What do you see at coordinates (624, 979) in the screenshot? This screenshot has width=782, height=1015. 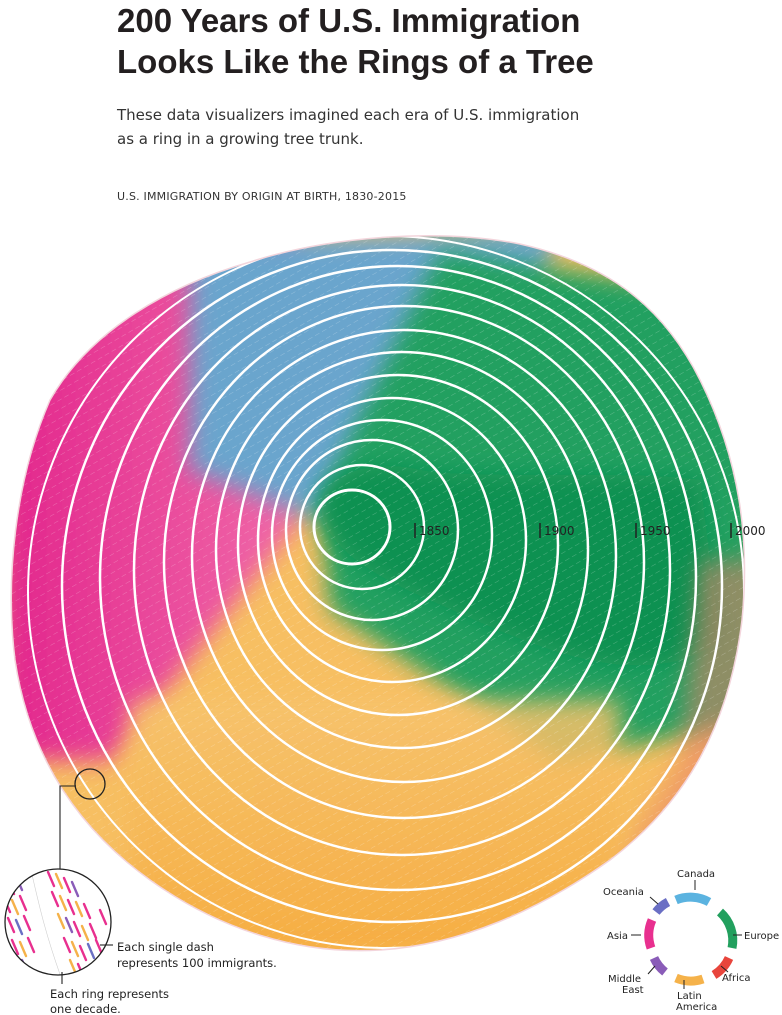 I see `legend-middle-east-line-1: Middle` at bounding box center [624, 979].